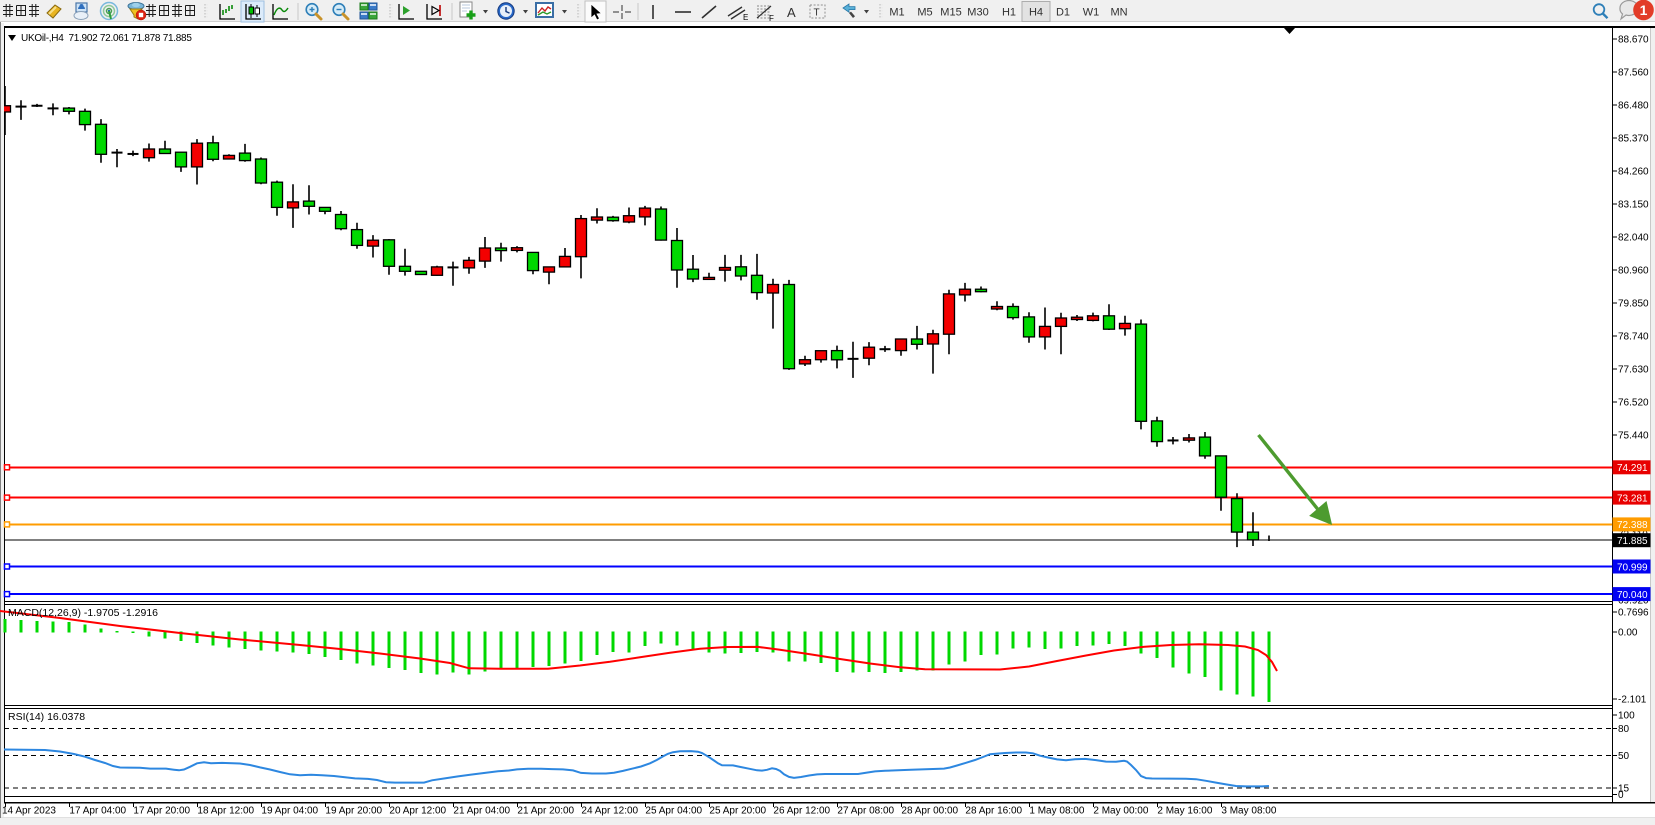 The width and height of the screenshot is (1655, 825). I want to click on svg-text: 0.7696, so click(1633, 613).